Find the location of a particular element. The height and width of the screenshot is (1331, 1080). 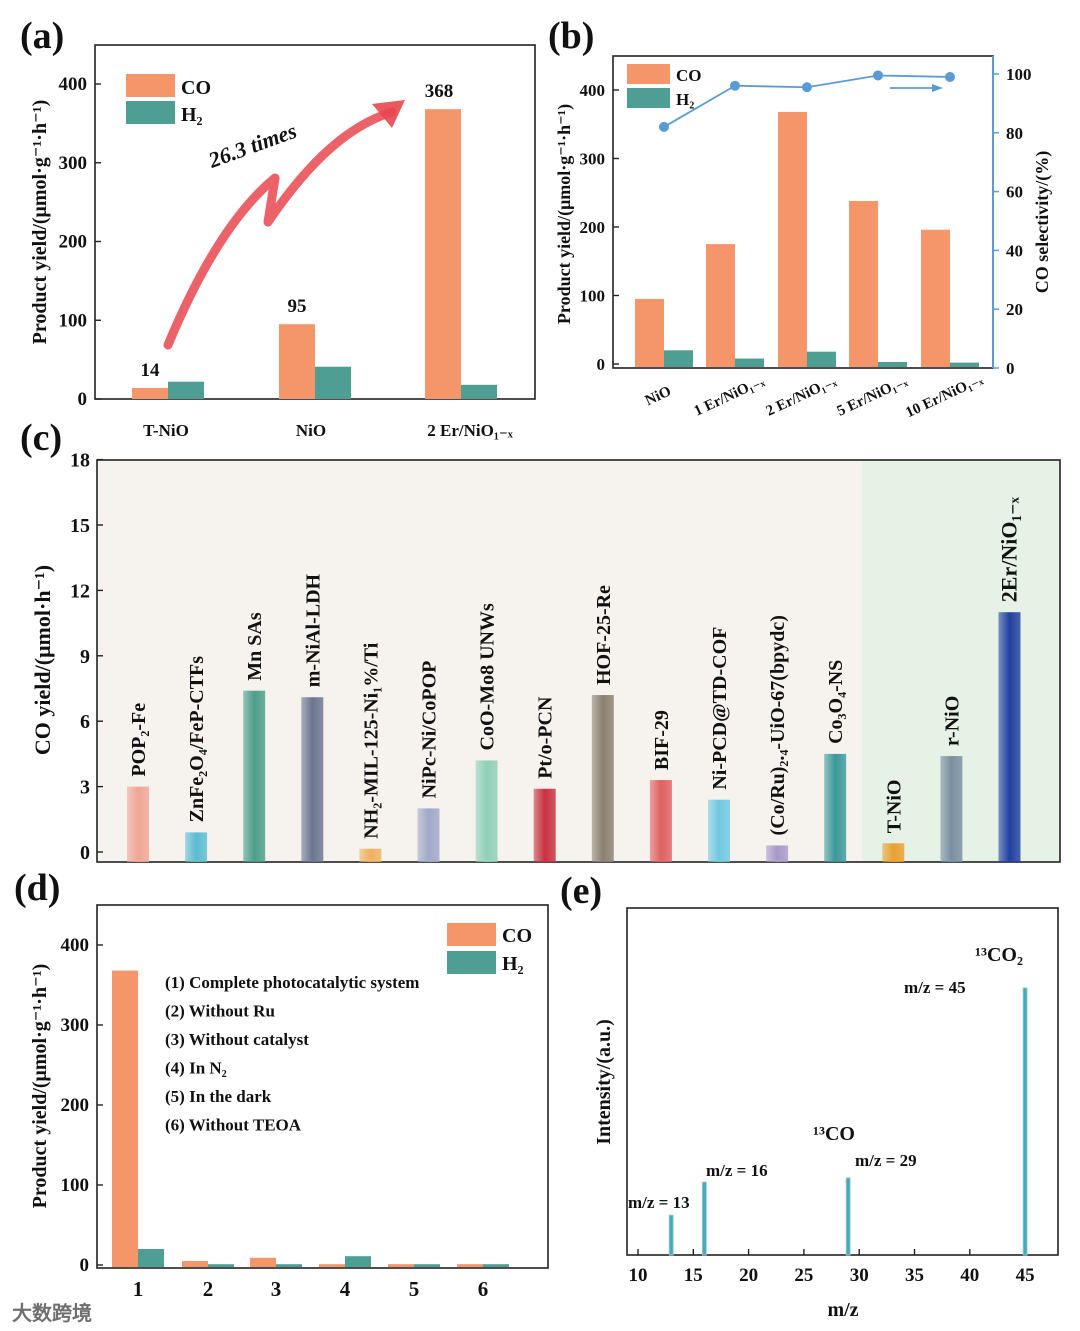

data-label: 368 is located at coordinates (439, 91).